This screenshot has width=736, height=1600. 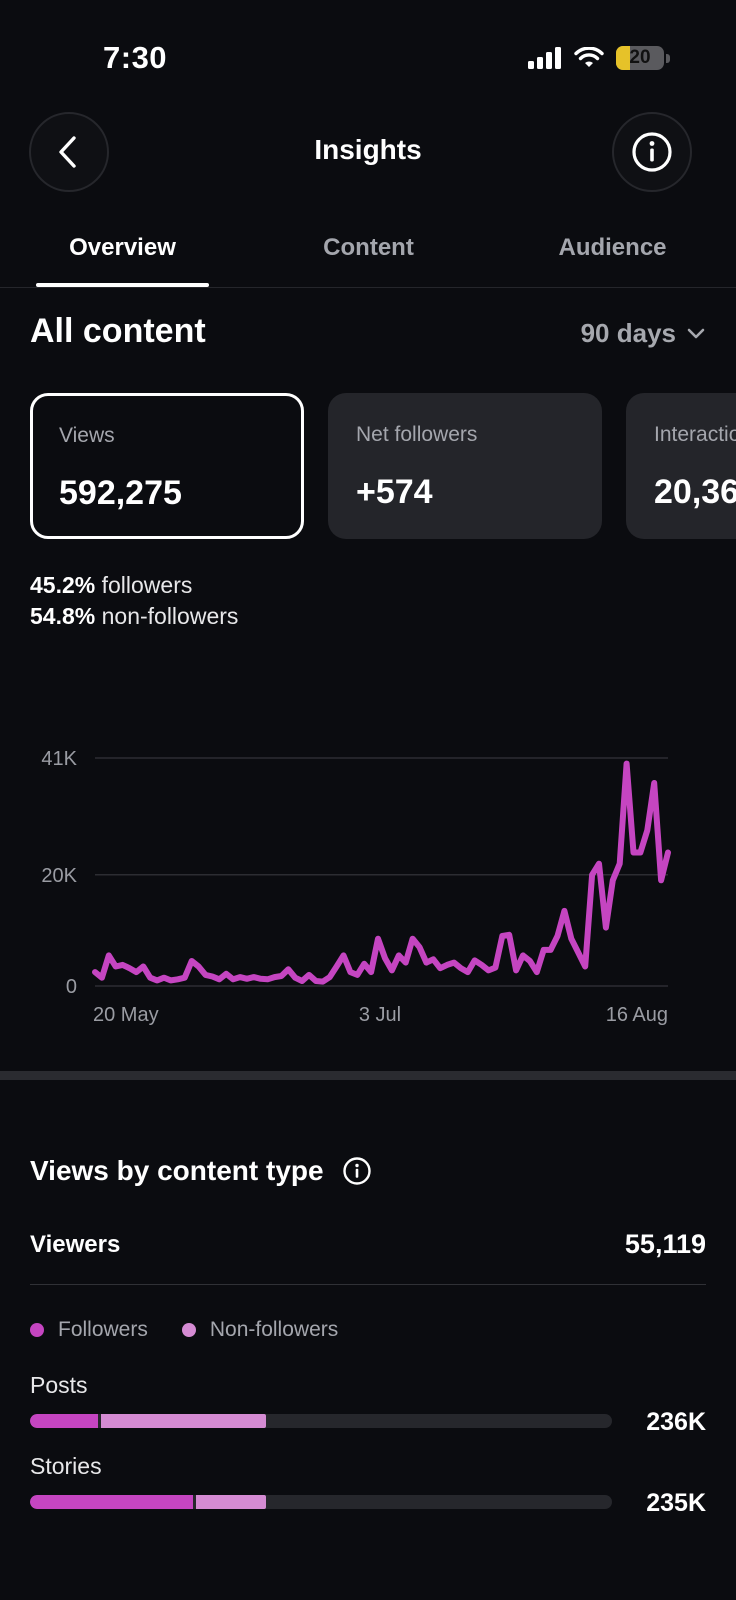 I want to click on info-button, so click(x=652, y=152).